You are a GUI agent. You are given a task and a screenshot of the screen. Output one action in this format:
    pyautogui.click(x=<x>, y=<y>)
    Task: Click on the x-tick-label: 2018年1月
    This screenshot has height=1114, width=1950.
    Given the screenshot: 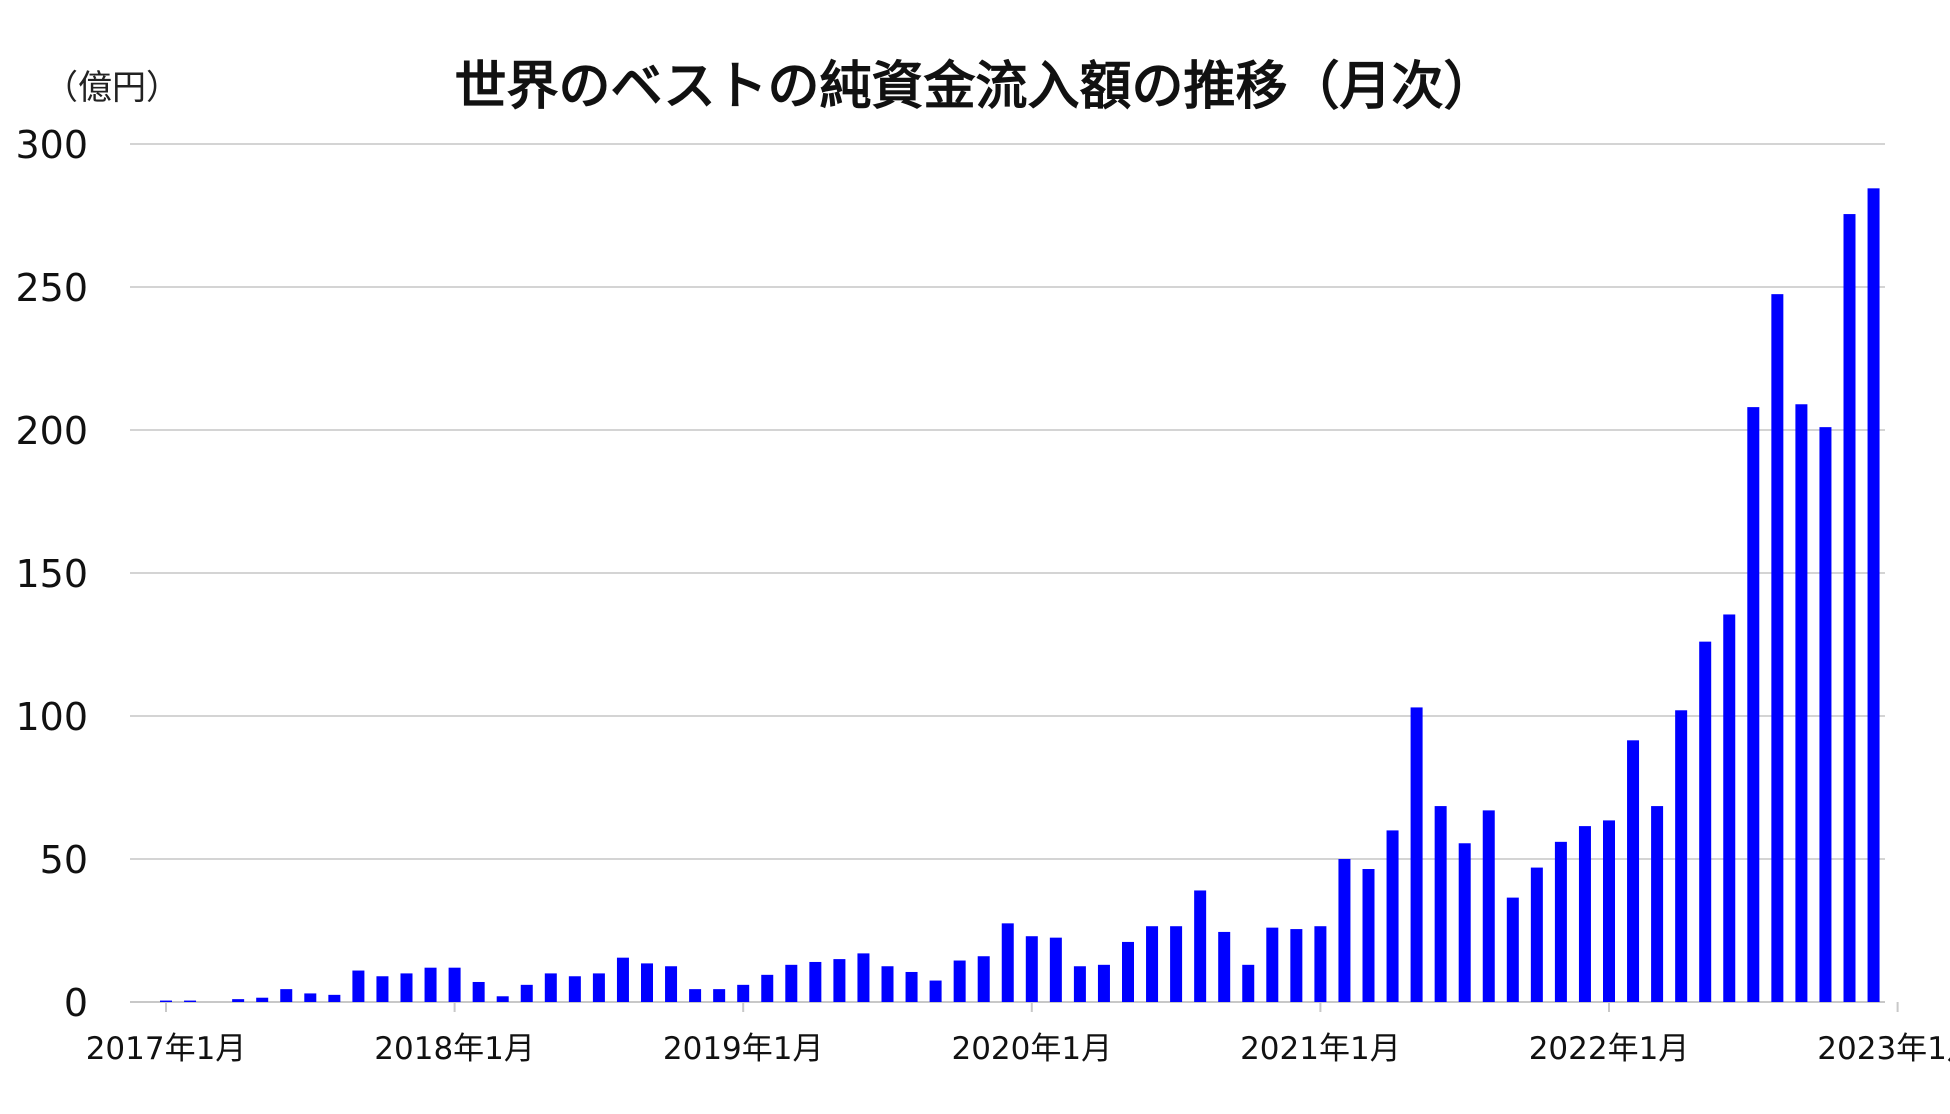 What is the action you would take?
    pyautogui.click(x=454, y=1049)
    